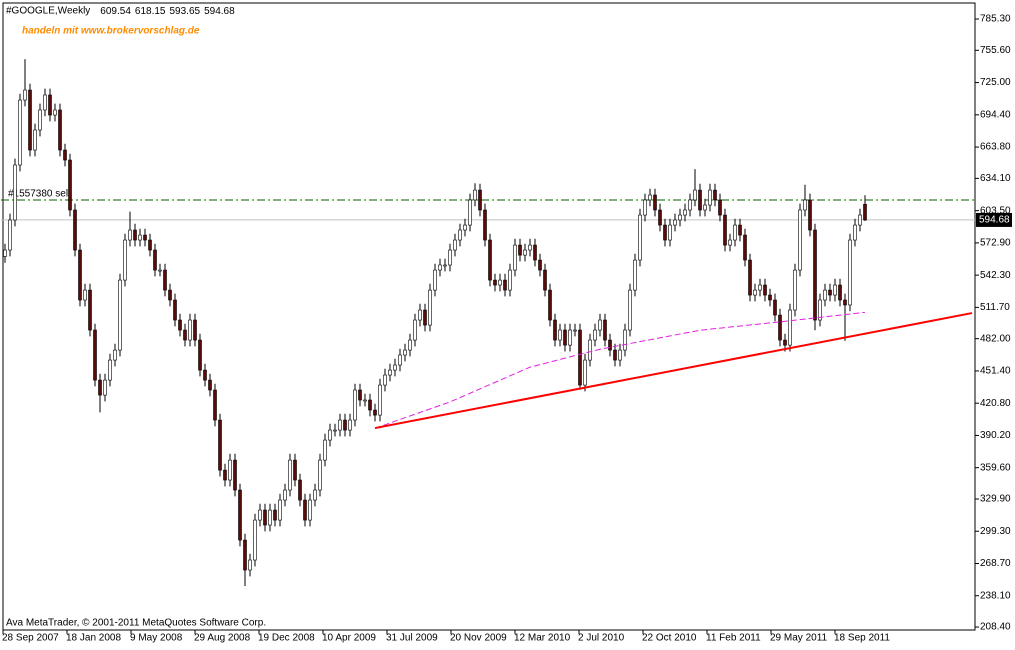 This screenshot has height=650, width=1015. I want to click on x-tick-label: 2 Jul 2010, so click(601, 638).